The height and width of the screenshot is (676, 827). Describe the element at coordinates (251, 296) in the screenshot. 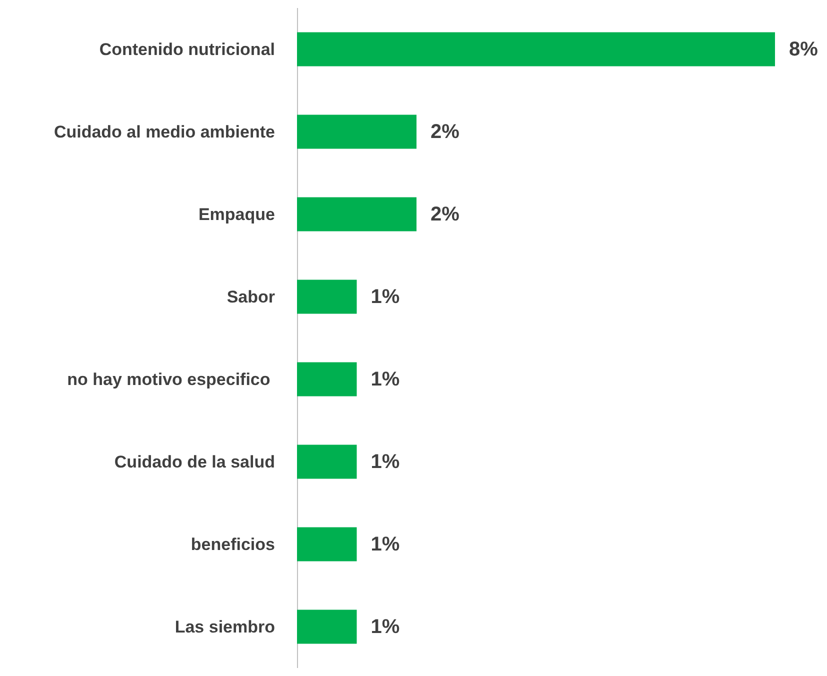

I see `y-tick-label: Sabor` at that location.